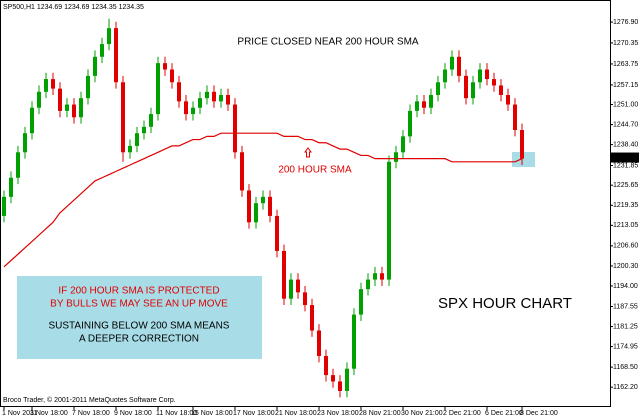 The image size is (640, 419). I want to click on y-tick-label: 1213.05, so click(625, 225).